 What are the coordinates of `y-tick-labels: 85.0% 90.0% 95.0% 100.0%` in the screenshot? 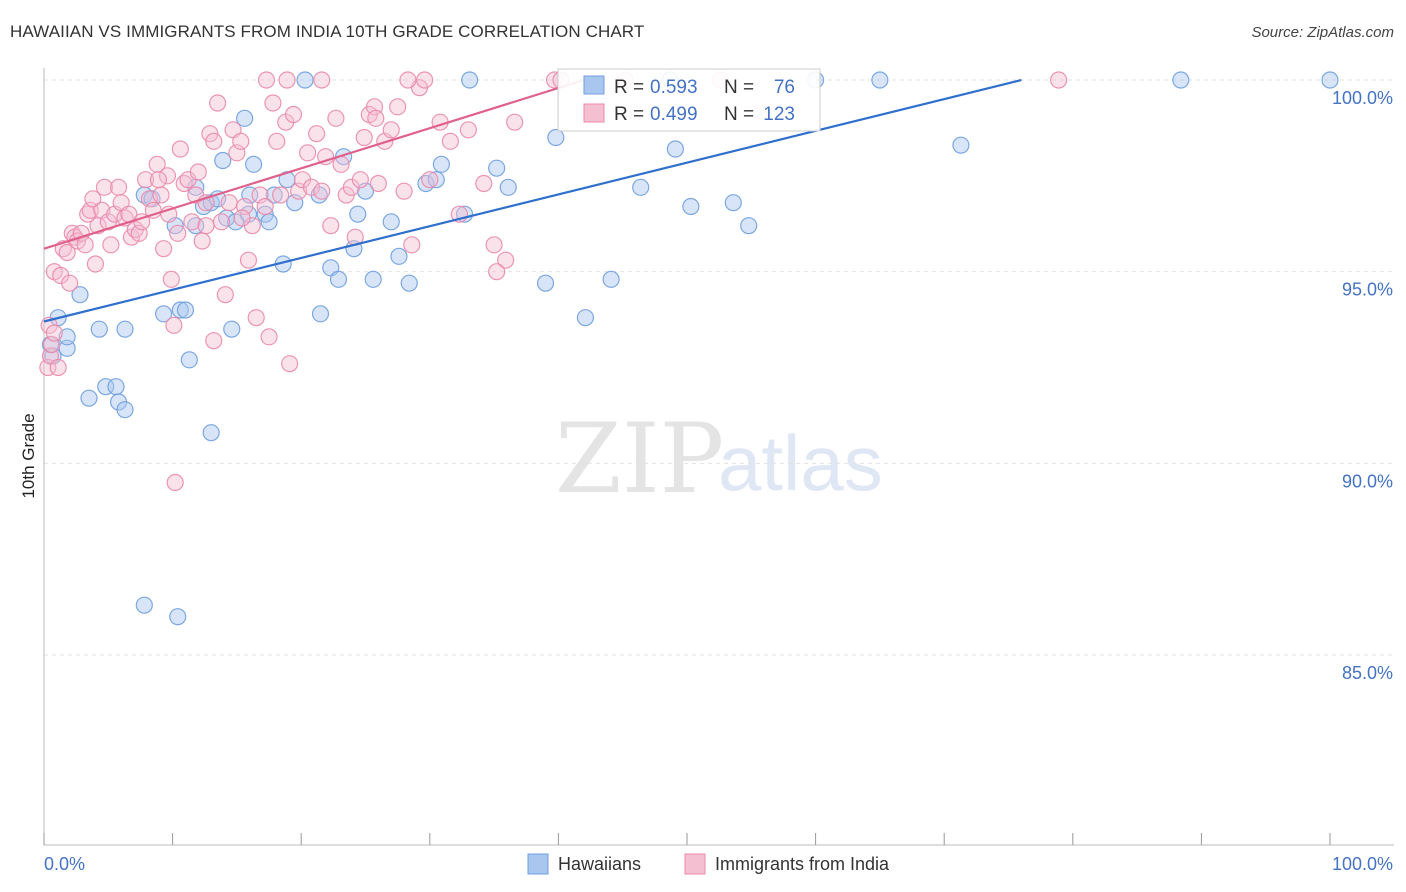 It's located at (1362, 385).